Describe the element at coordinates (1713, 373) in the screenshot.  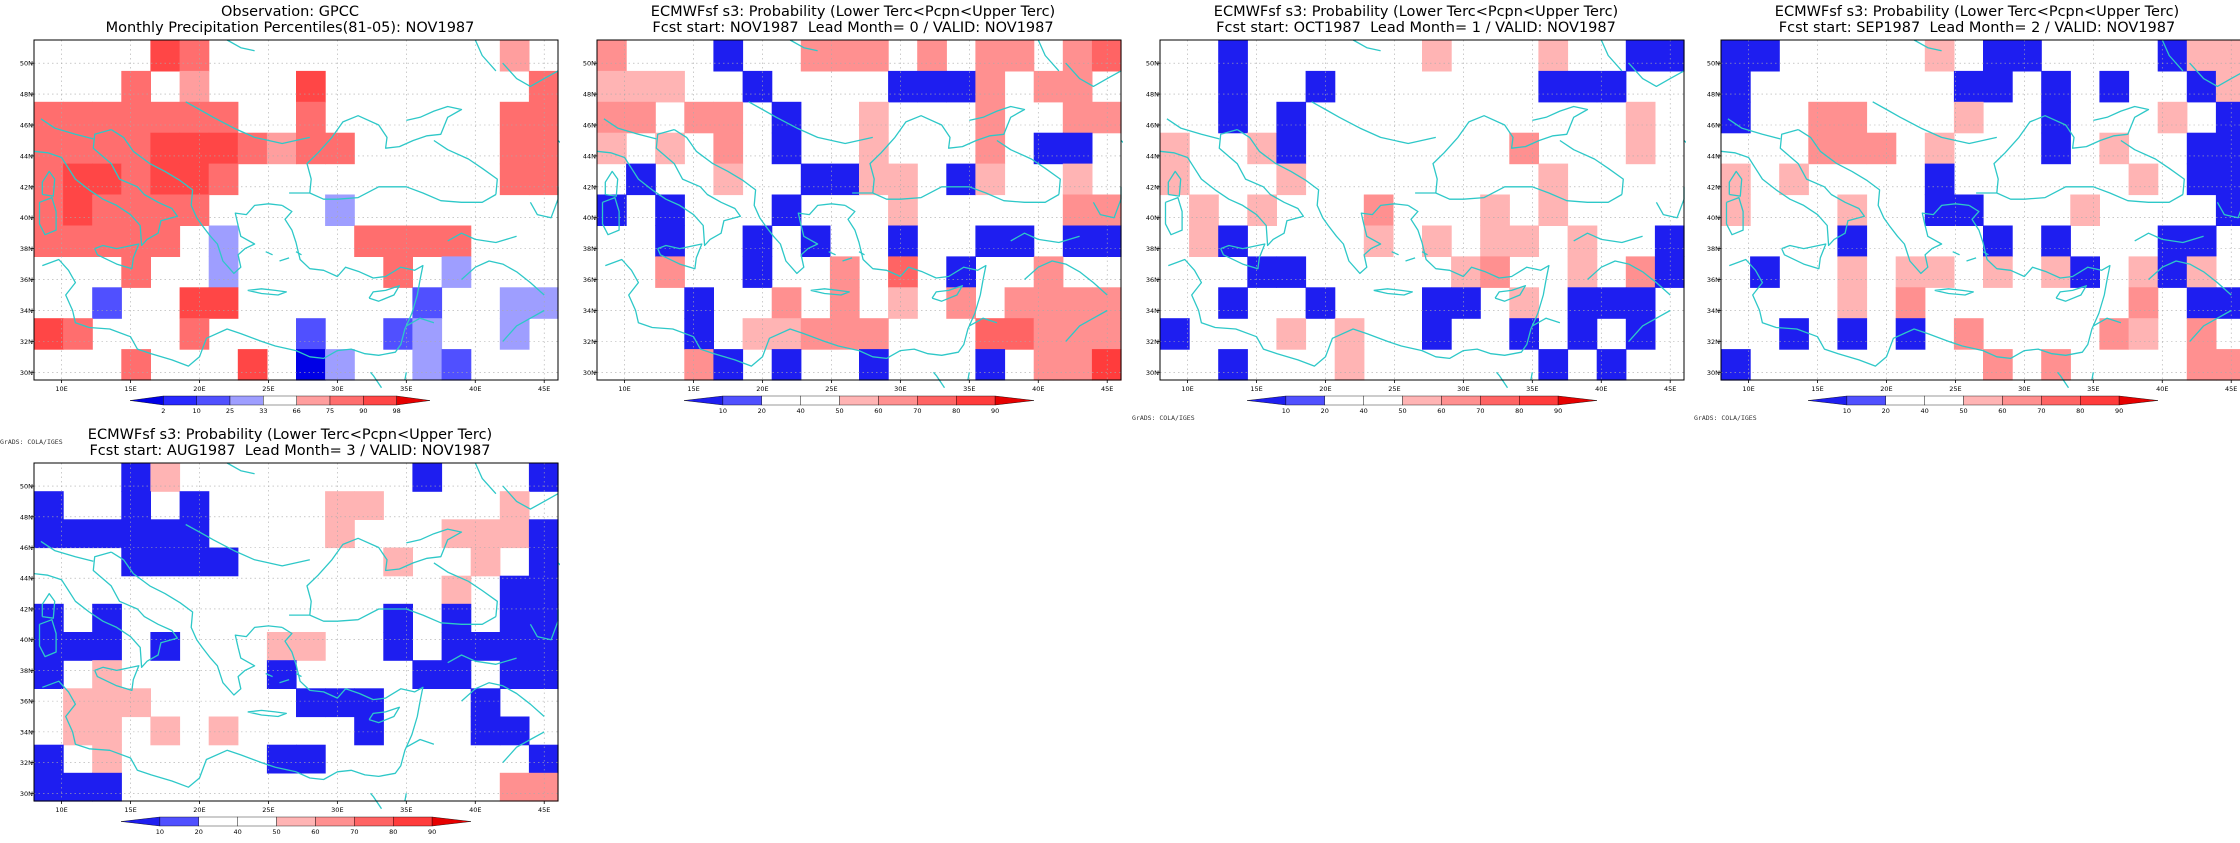
I see `y-tick-label: 30N` at that location.